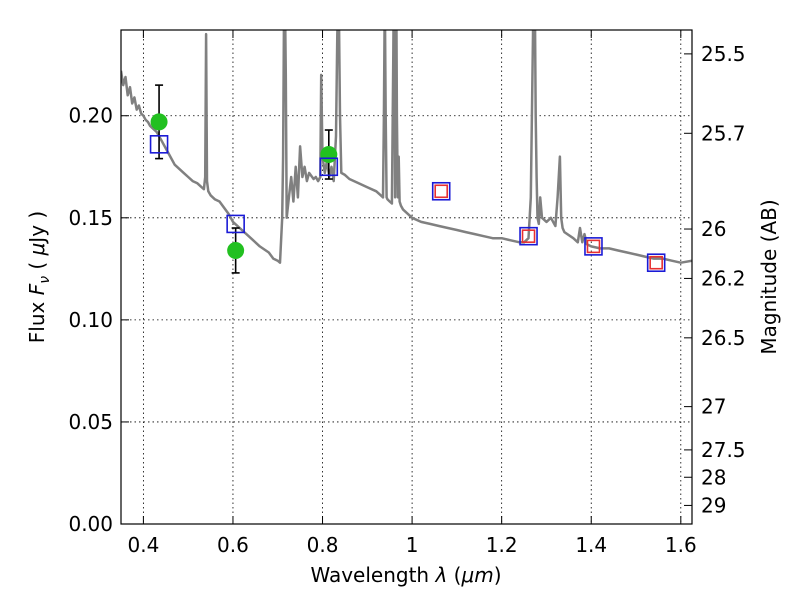  I want to click on y-axis-ticks: 0.00 0.05 0.10 0.15 0.20, so click(98, 320).